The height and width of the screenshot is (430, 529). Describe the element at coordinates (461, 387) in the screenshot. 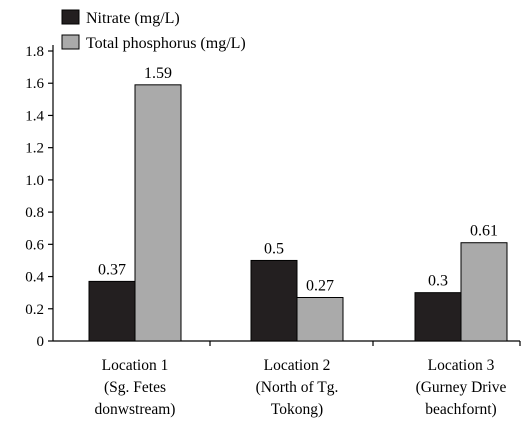

I see `category-label: (Gurney Drive` at that location.